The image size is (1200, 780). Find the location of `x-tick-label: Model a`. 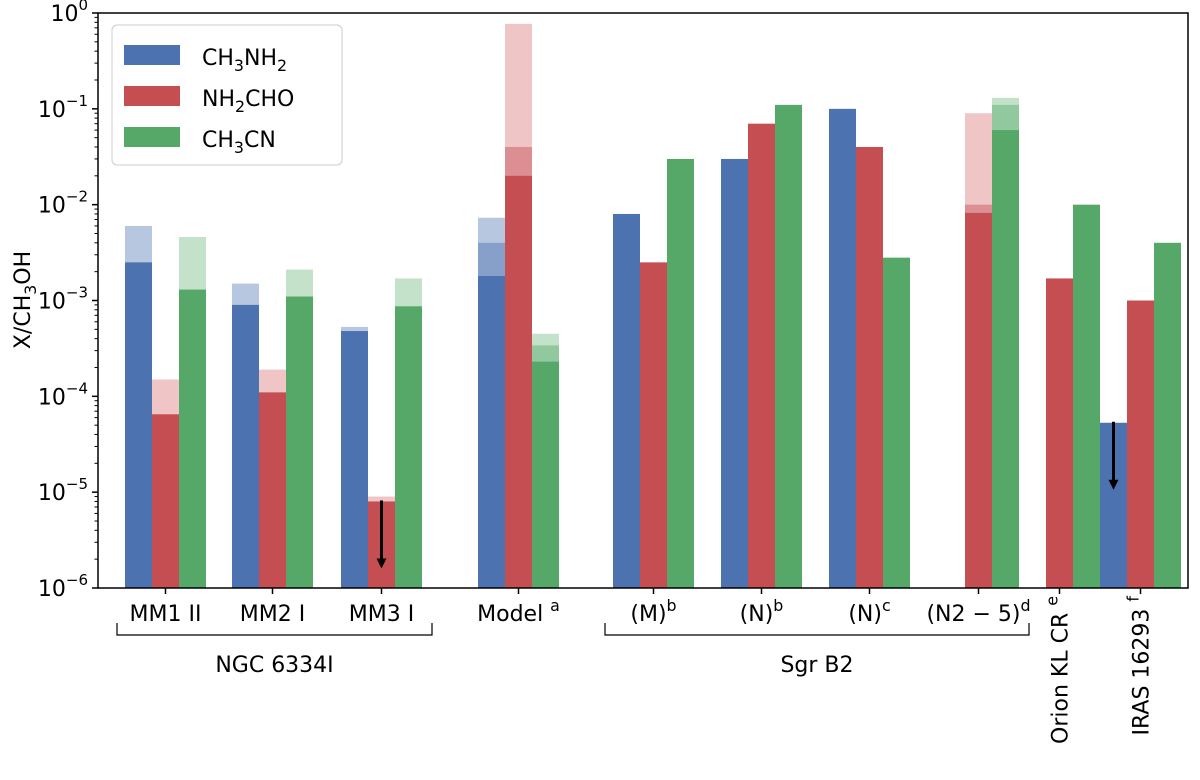

x-tick-label: Model a is located at coordinates (518, 611).